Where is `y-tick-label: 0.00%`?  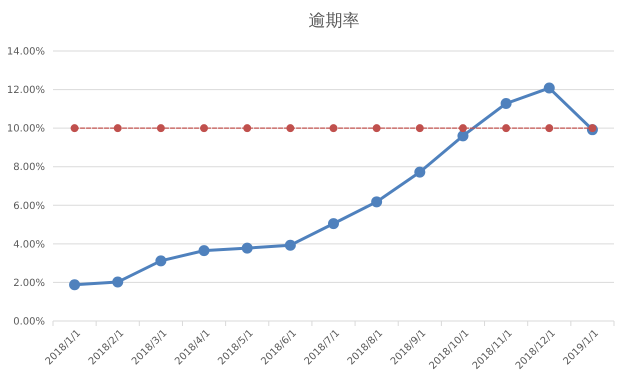
y-tick-label: 0.00% is located at coordinates (29, 322).